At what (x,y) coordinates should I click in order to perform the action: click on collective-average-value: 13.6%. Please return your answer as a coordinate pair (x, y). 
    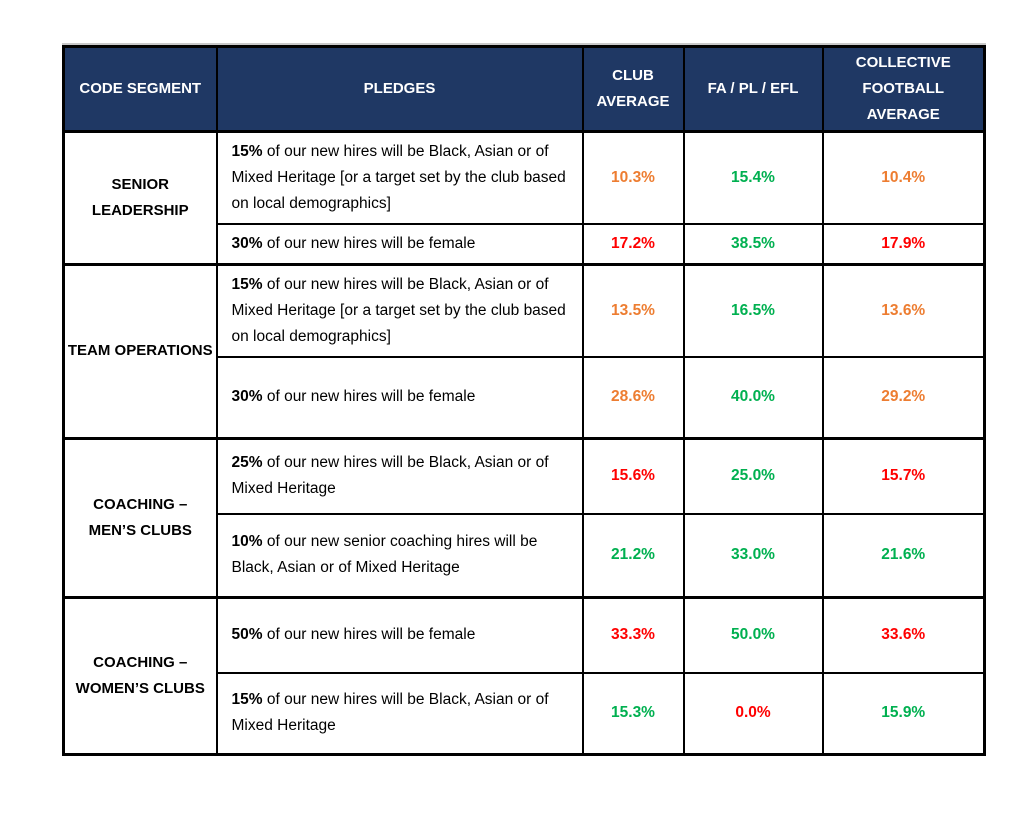
    Looking at the image, I should click on (903, 310).